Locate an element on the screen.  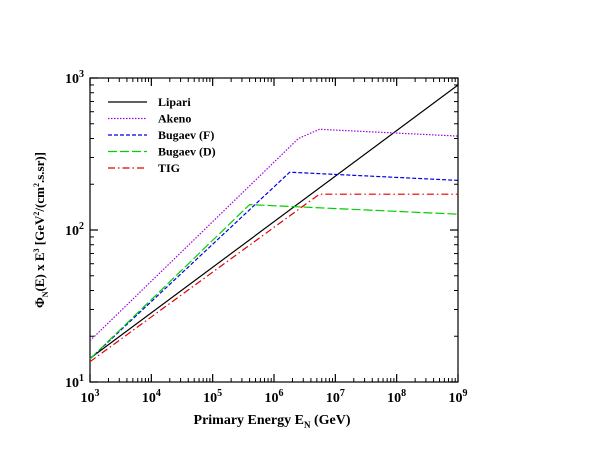
y-tick-labels: 10¹ 10² 10³ is located at coordinates (74, 230).